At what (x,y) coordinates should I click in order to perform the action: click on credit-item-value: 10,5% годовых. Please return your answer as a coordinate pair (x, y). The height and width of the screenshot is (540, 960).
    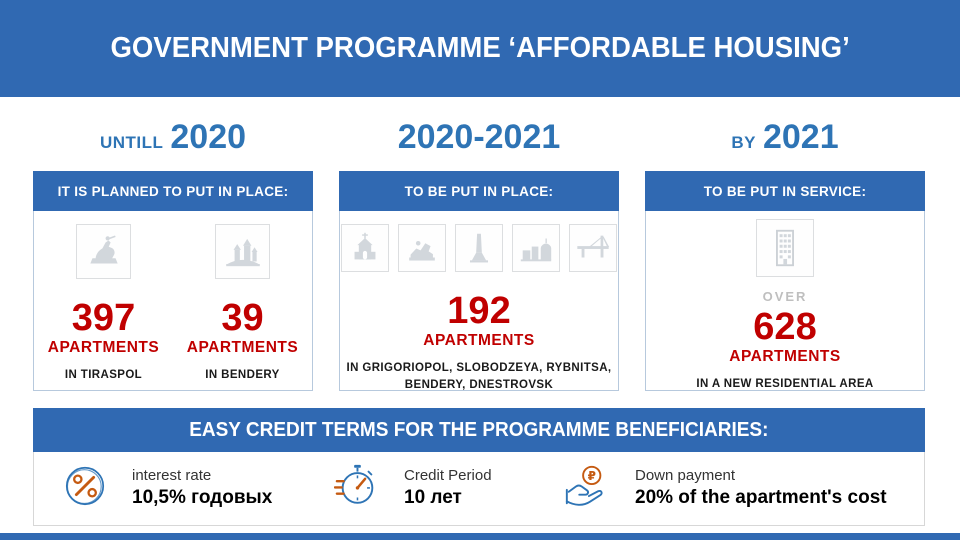
    Looking at the image, I should click on (202, 497).